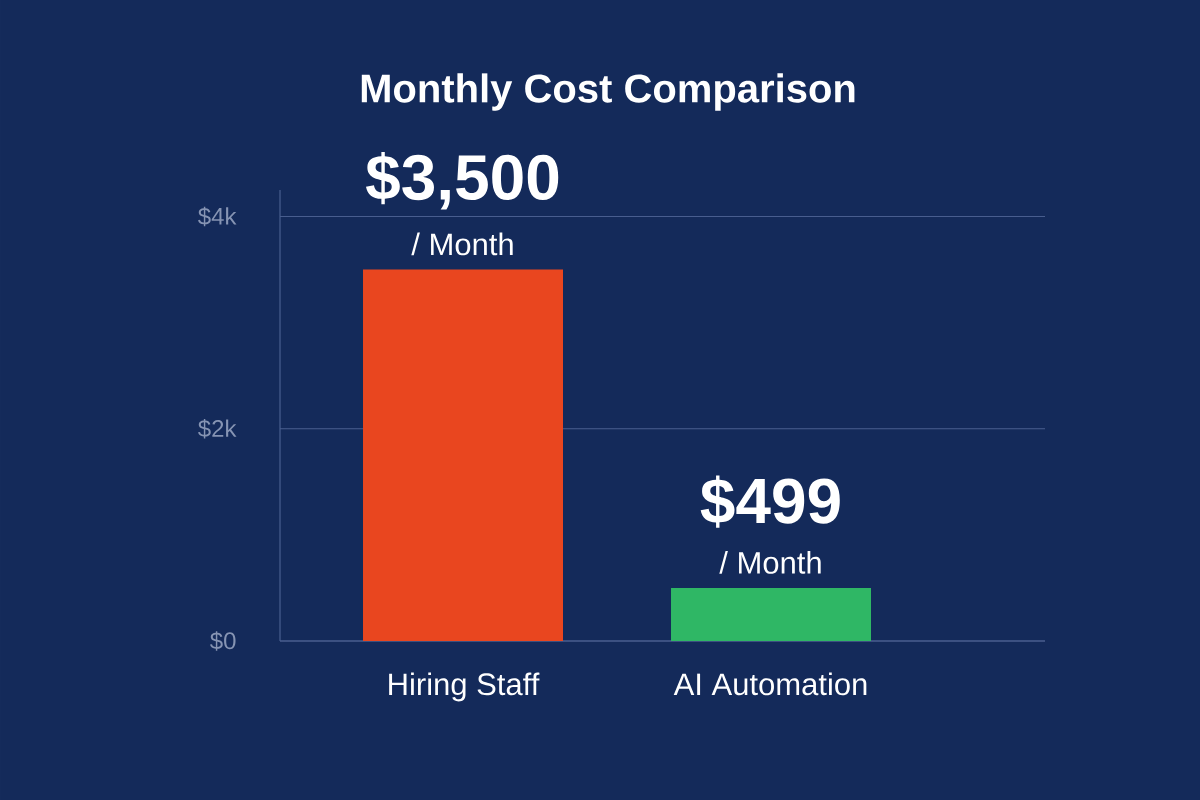  Describe the element at coordinates (217, 429) in the screenshot. I see `y-tick-label: $2k` at that location.